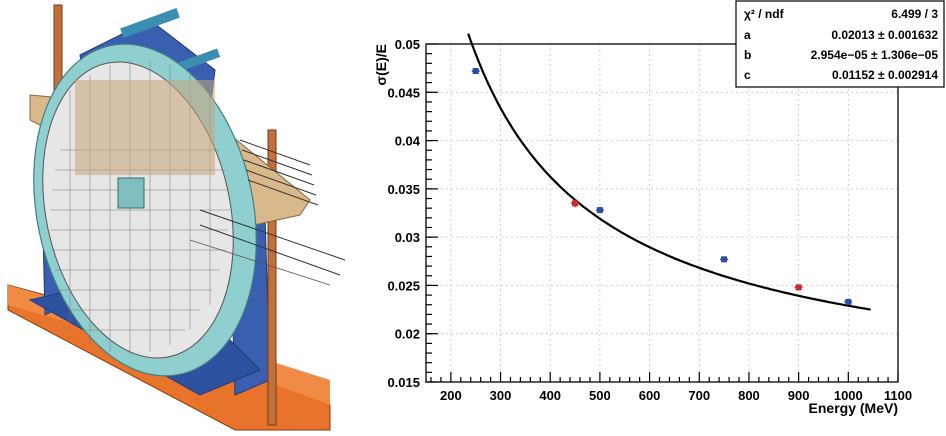 The height and width of the screenshot is (436, 946). Describe the element at coordinates (407, 44) in the screenshot. I see `y-tick-label: 0.05` at that location.